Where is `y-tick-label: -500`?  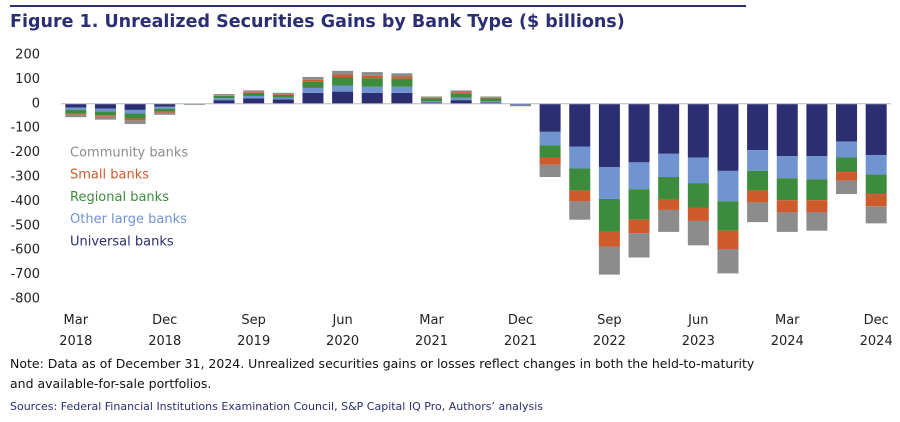
y-tick-label: -500 is located at coordinates (25, 225).